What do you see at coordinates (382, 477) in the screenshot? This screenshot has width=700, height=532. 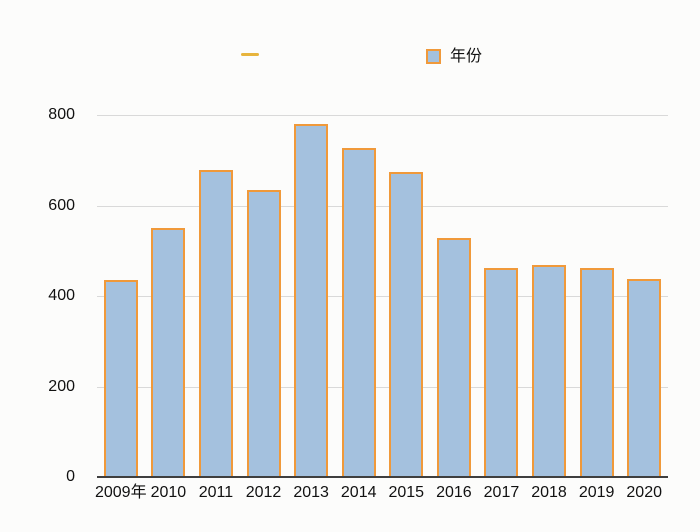 I see `x-axis-line` at bounding box center [382, 477].